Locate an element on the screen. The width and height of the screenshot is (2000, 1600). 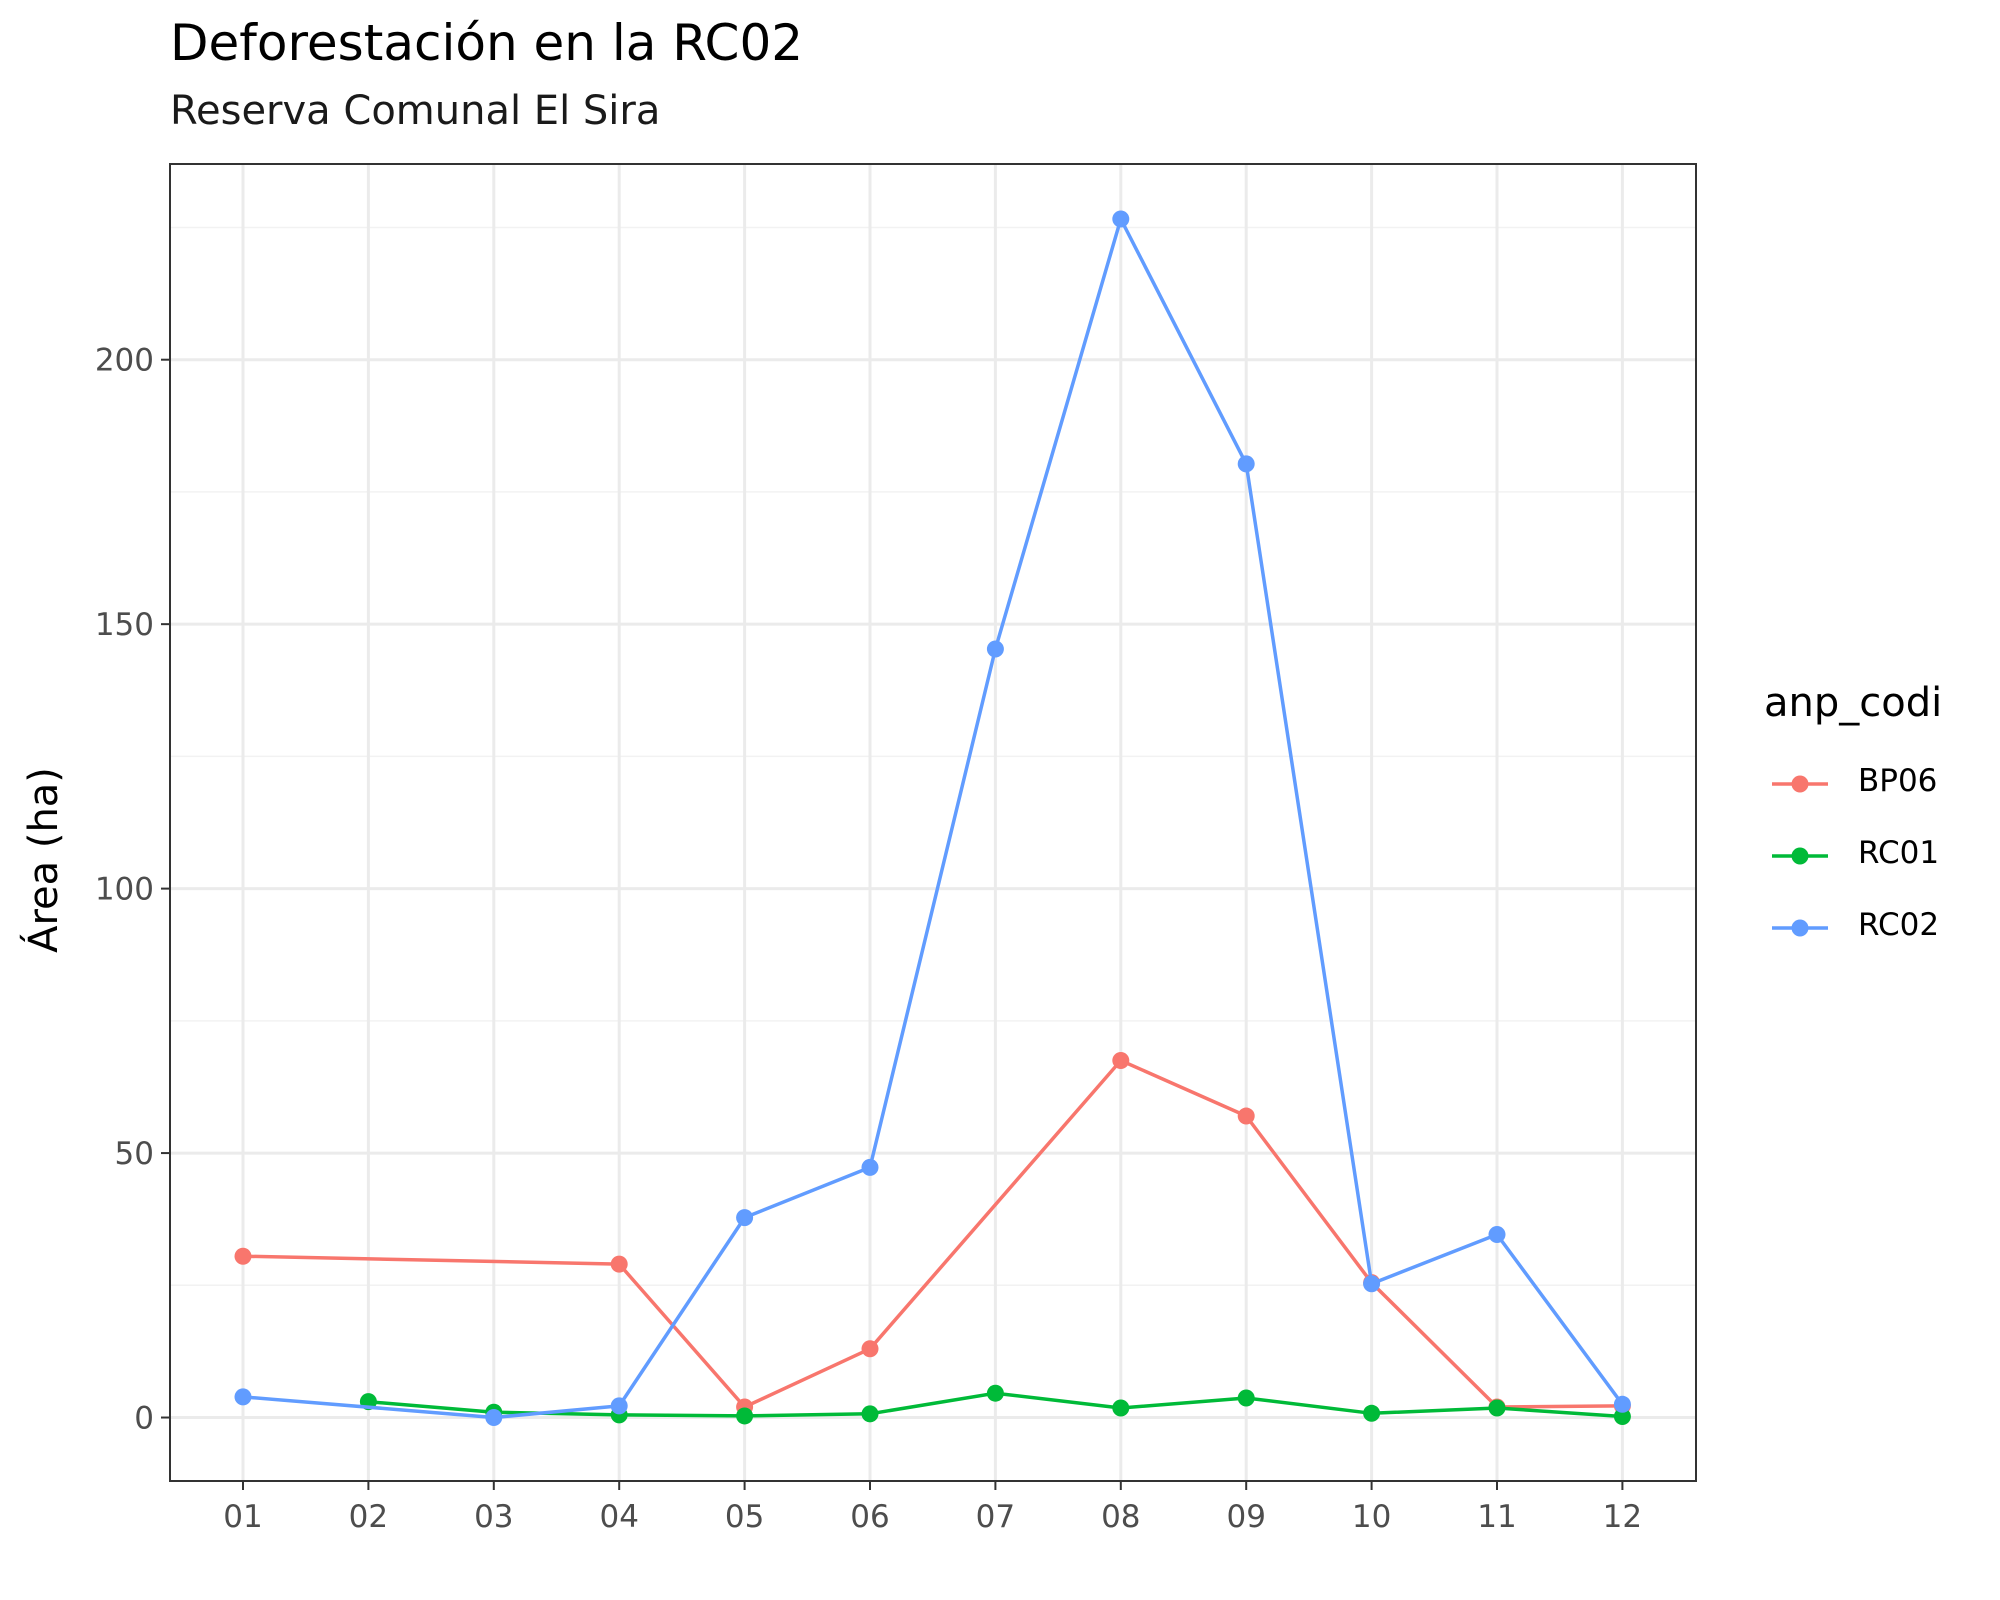
legend-title: anp_codi is located at coordinates (1853, 703).